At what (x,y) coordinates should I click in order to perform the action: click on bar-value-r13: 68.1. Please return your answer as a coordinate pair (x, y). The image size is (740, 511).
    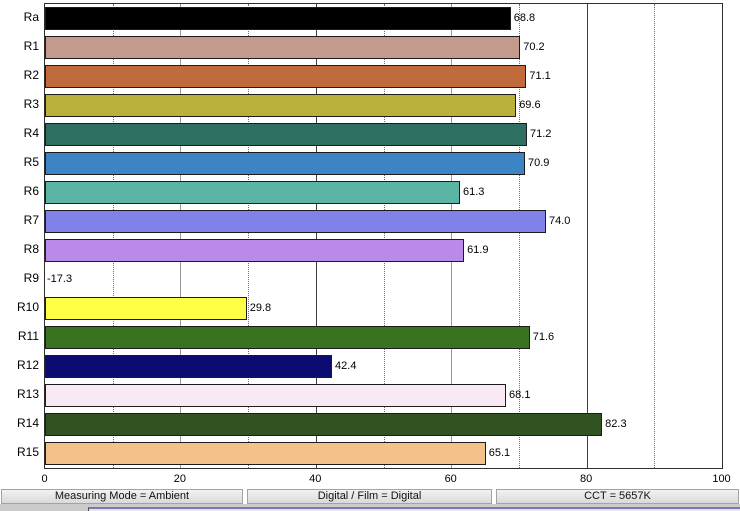
    Looking at the image, I should click on (520, 395).